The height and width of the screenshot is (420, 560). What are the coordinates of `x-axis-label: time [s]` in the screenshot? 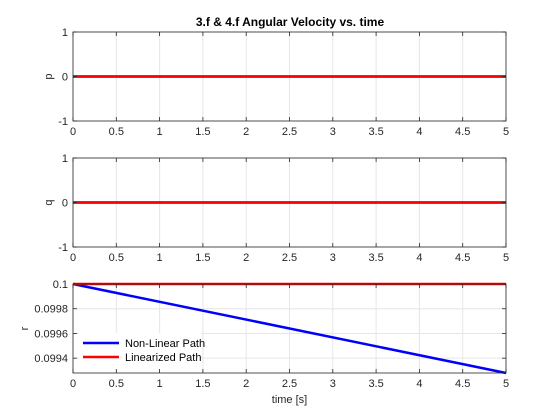 It's located at (289, 400).